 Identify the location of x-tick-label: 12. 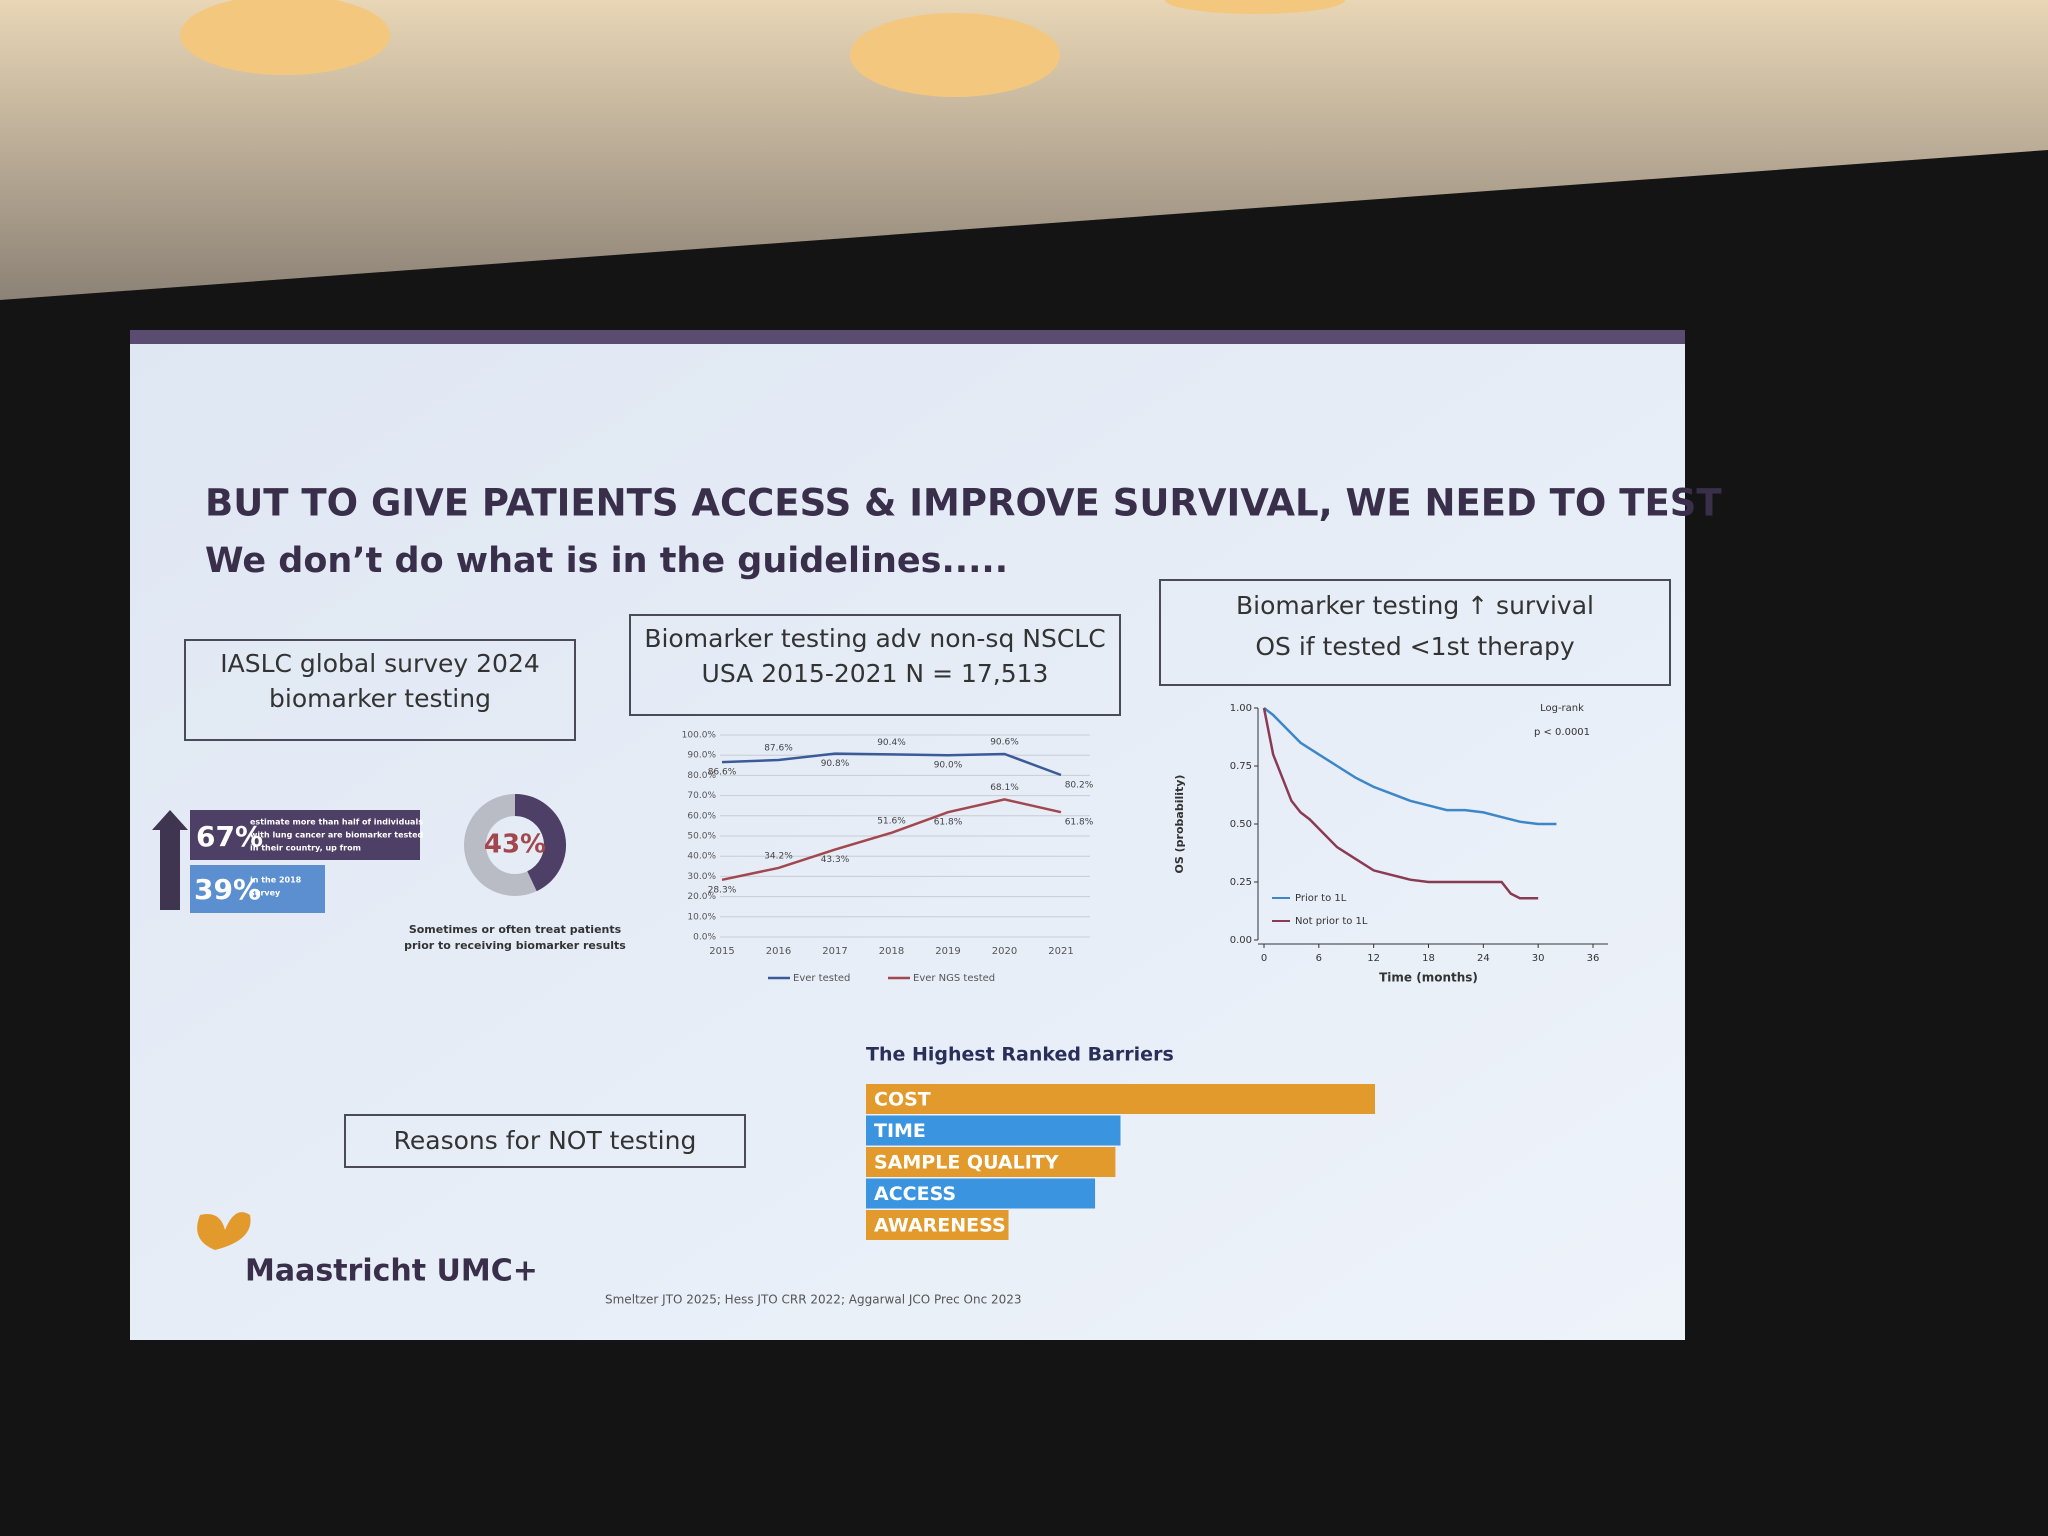
(1373, 958).